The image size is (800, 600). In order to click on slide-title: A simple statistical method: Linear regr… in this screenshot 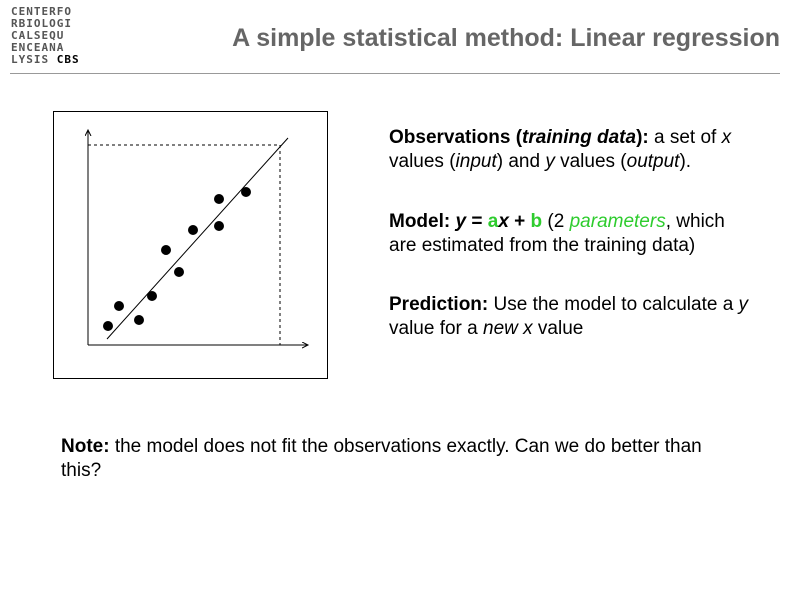, I will do `click(506, 38)`.